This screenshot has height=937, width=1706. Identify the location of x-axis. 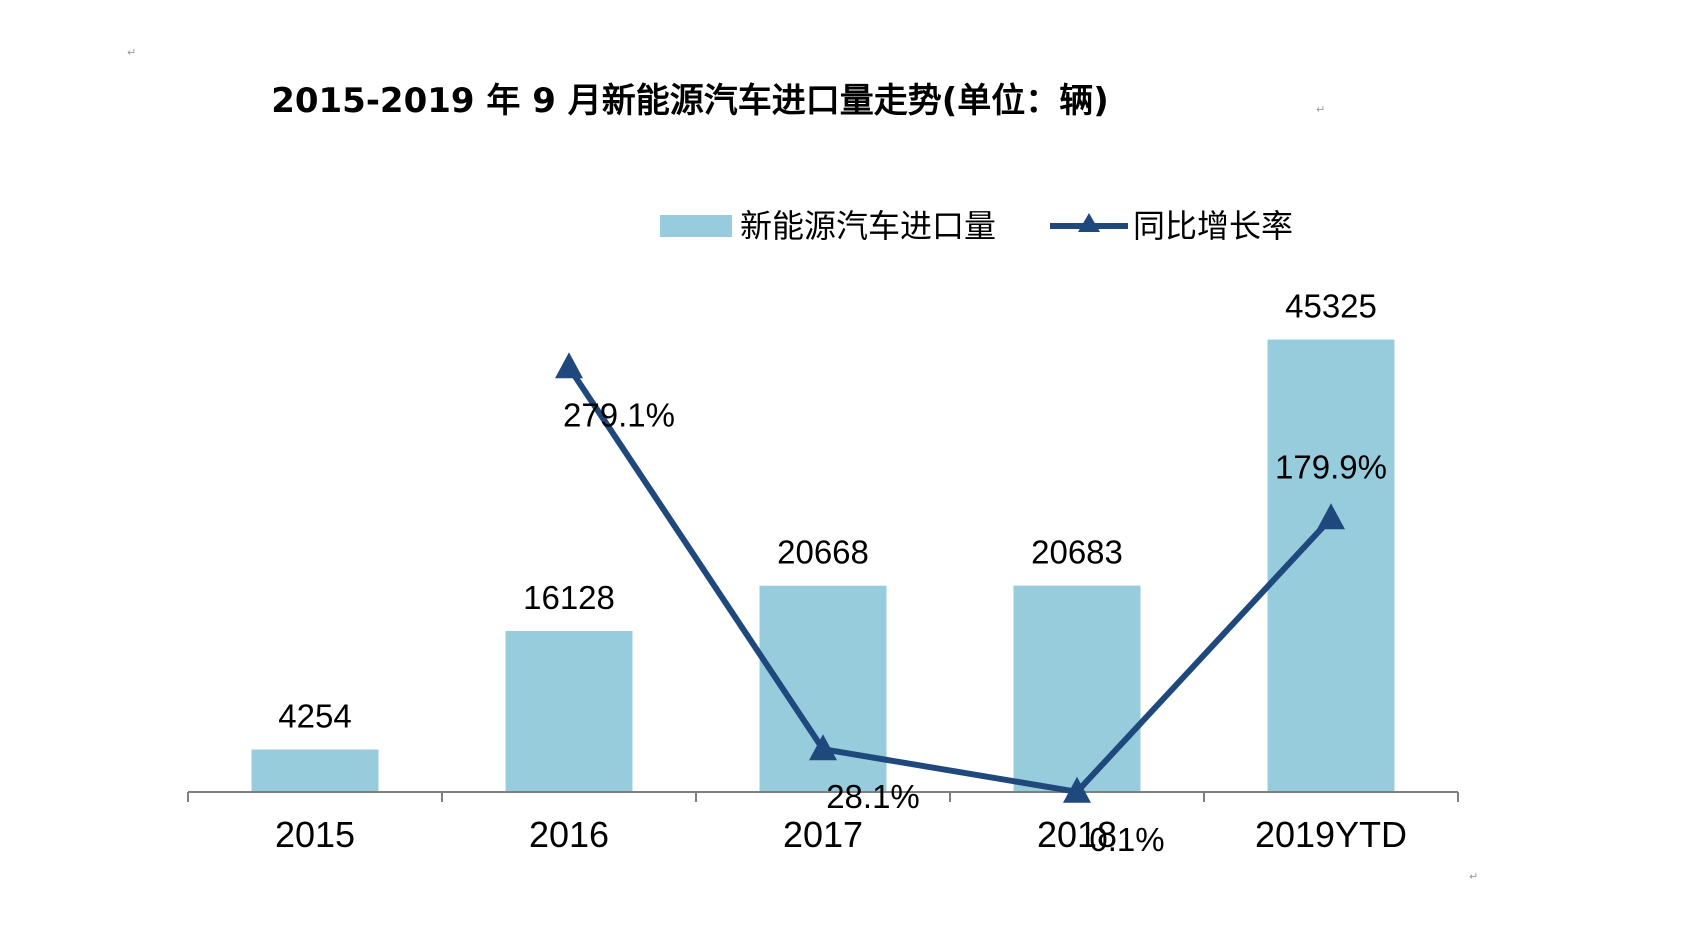
(823, 796).